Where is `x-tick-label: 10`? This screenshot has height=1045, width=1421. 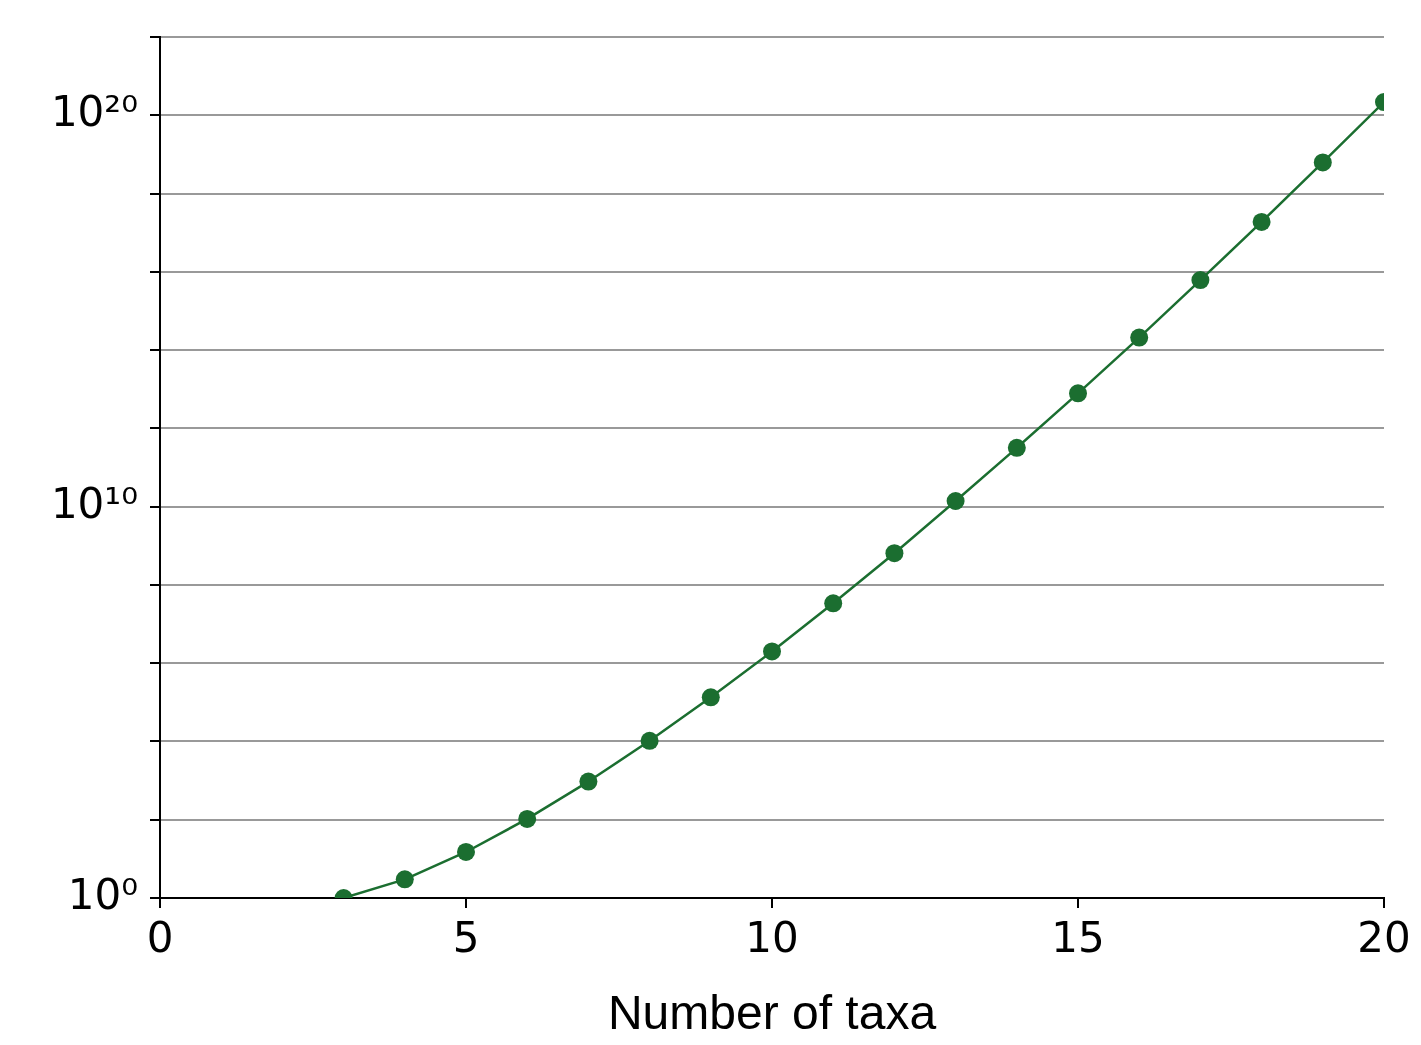
x-tick-label: 10 is located at coordinates (772, 938).